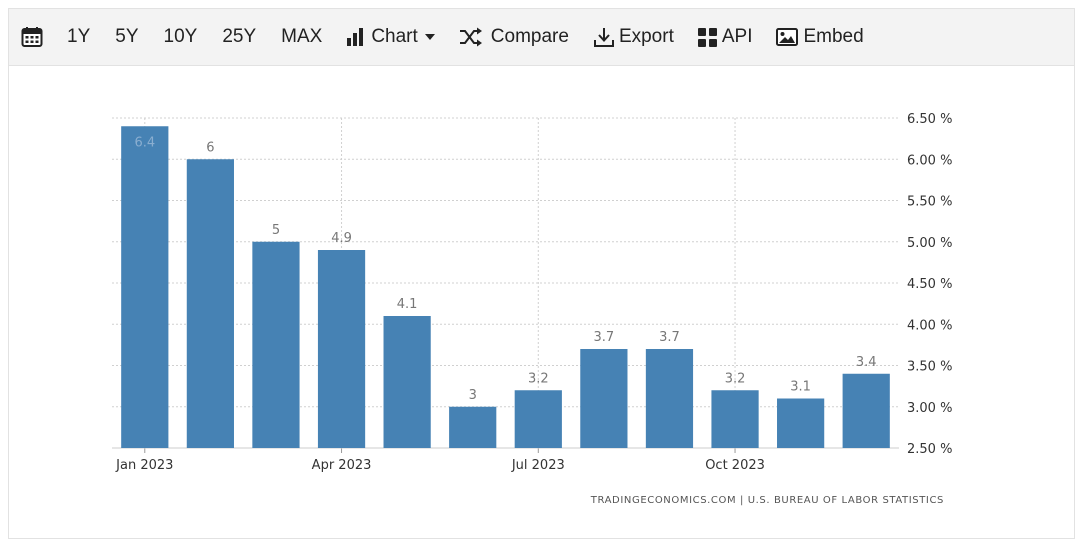 The height and width of the screenshot is (547, 1083). What do you see at coordinates (787, 37) in the screenshot?
I see `image-icon` at bounding box center [787, 37].